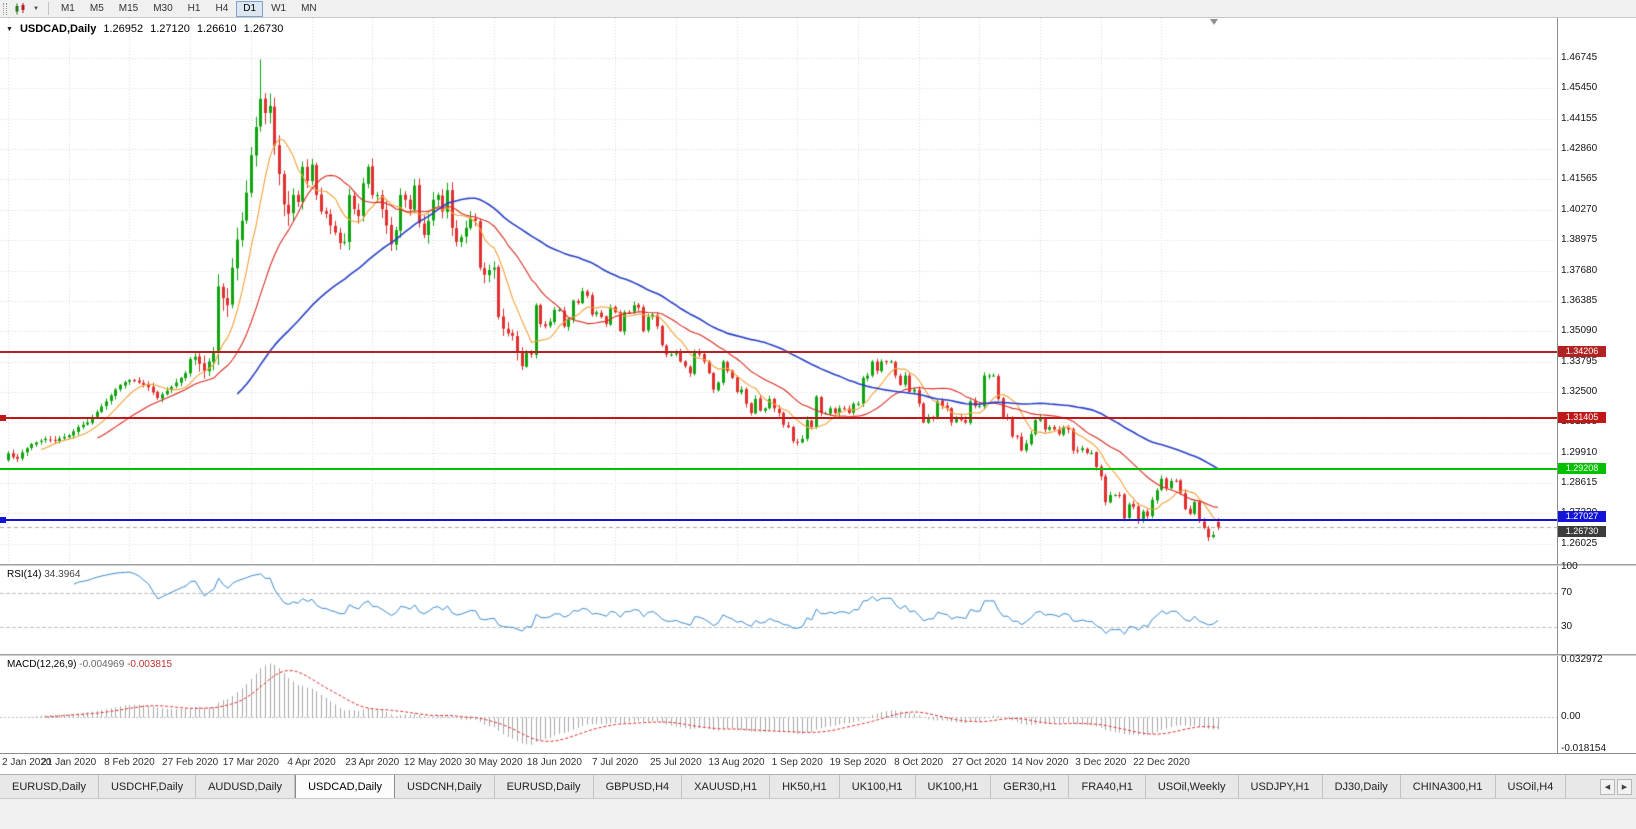 This screenshot has width=1636, height=829. What do you see at coordinates (69, 762) in the screenshot?
I see `date-axis-label: 21 Jan 2020` at bounding box center [69, 762].